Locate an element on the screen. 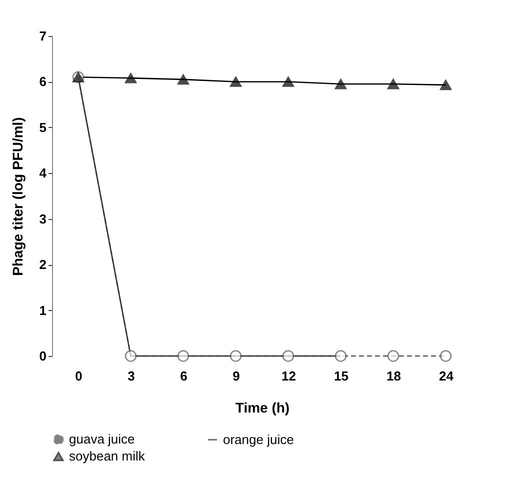  y-tick-label: 6 is located at coordinates (42, 82).